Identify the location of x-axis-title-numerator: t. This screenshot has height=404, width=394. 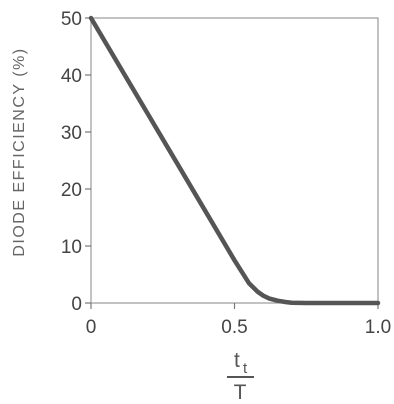
(237, 360).